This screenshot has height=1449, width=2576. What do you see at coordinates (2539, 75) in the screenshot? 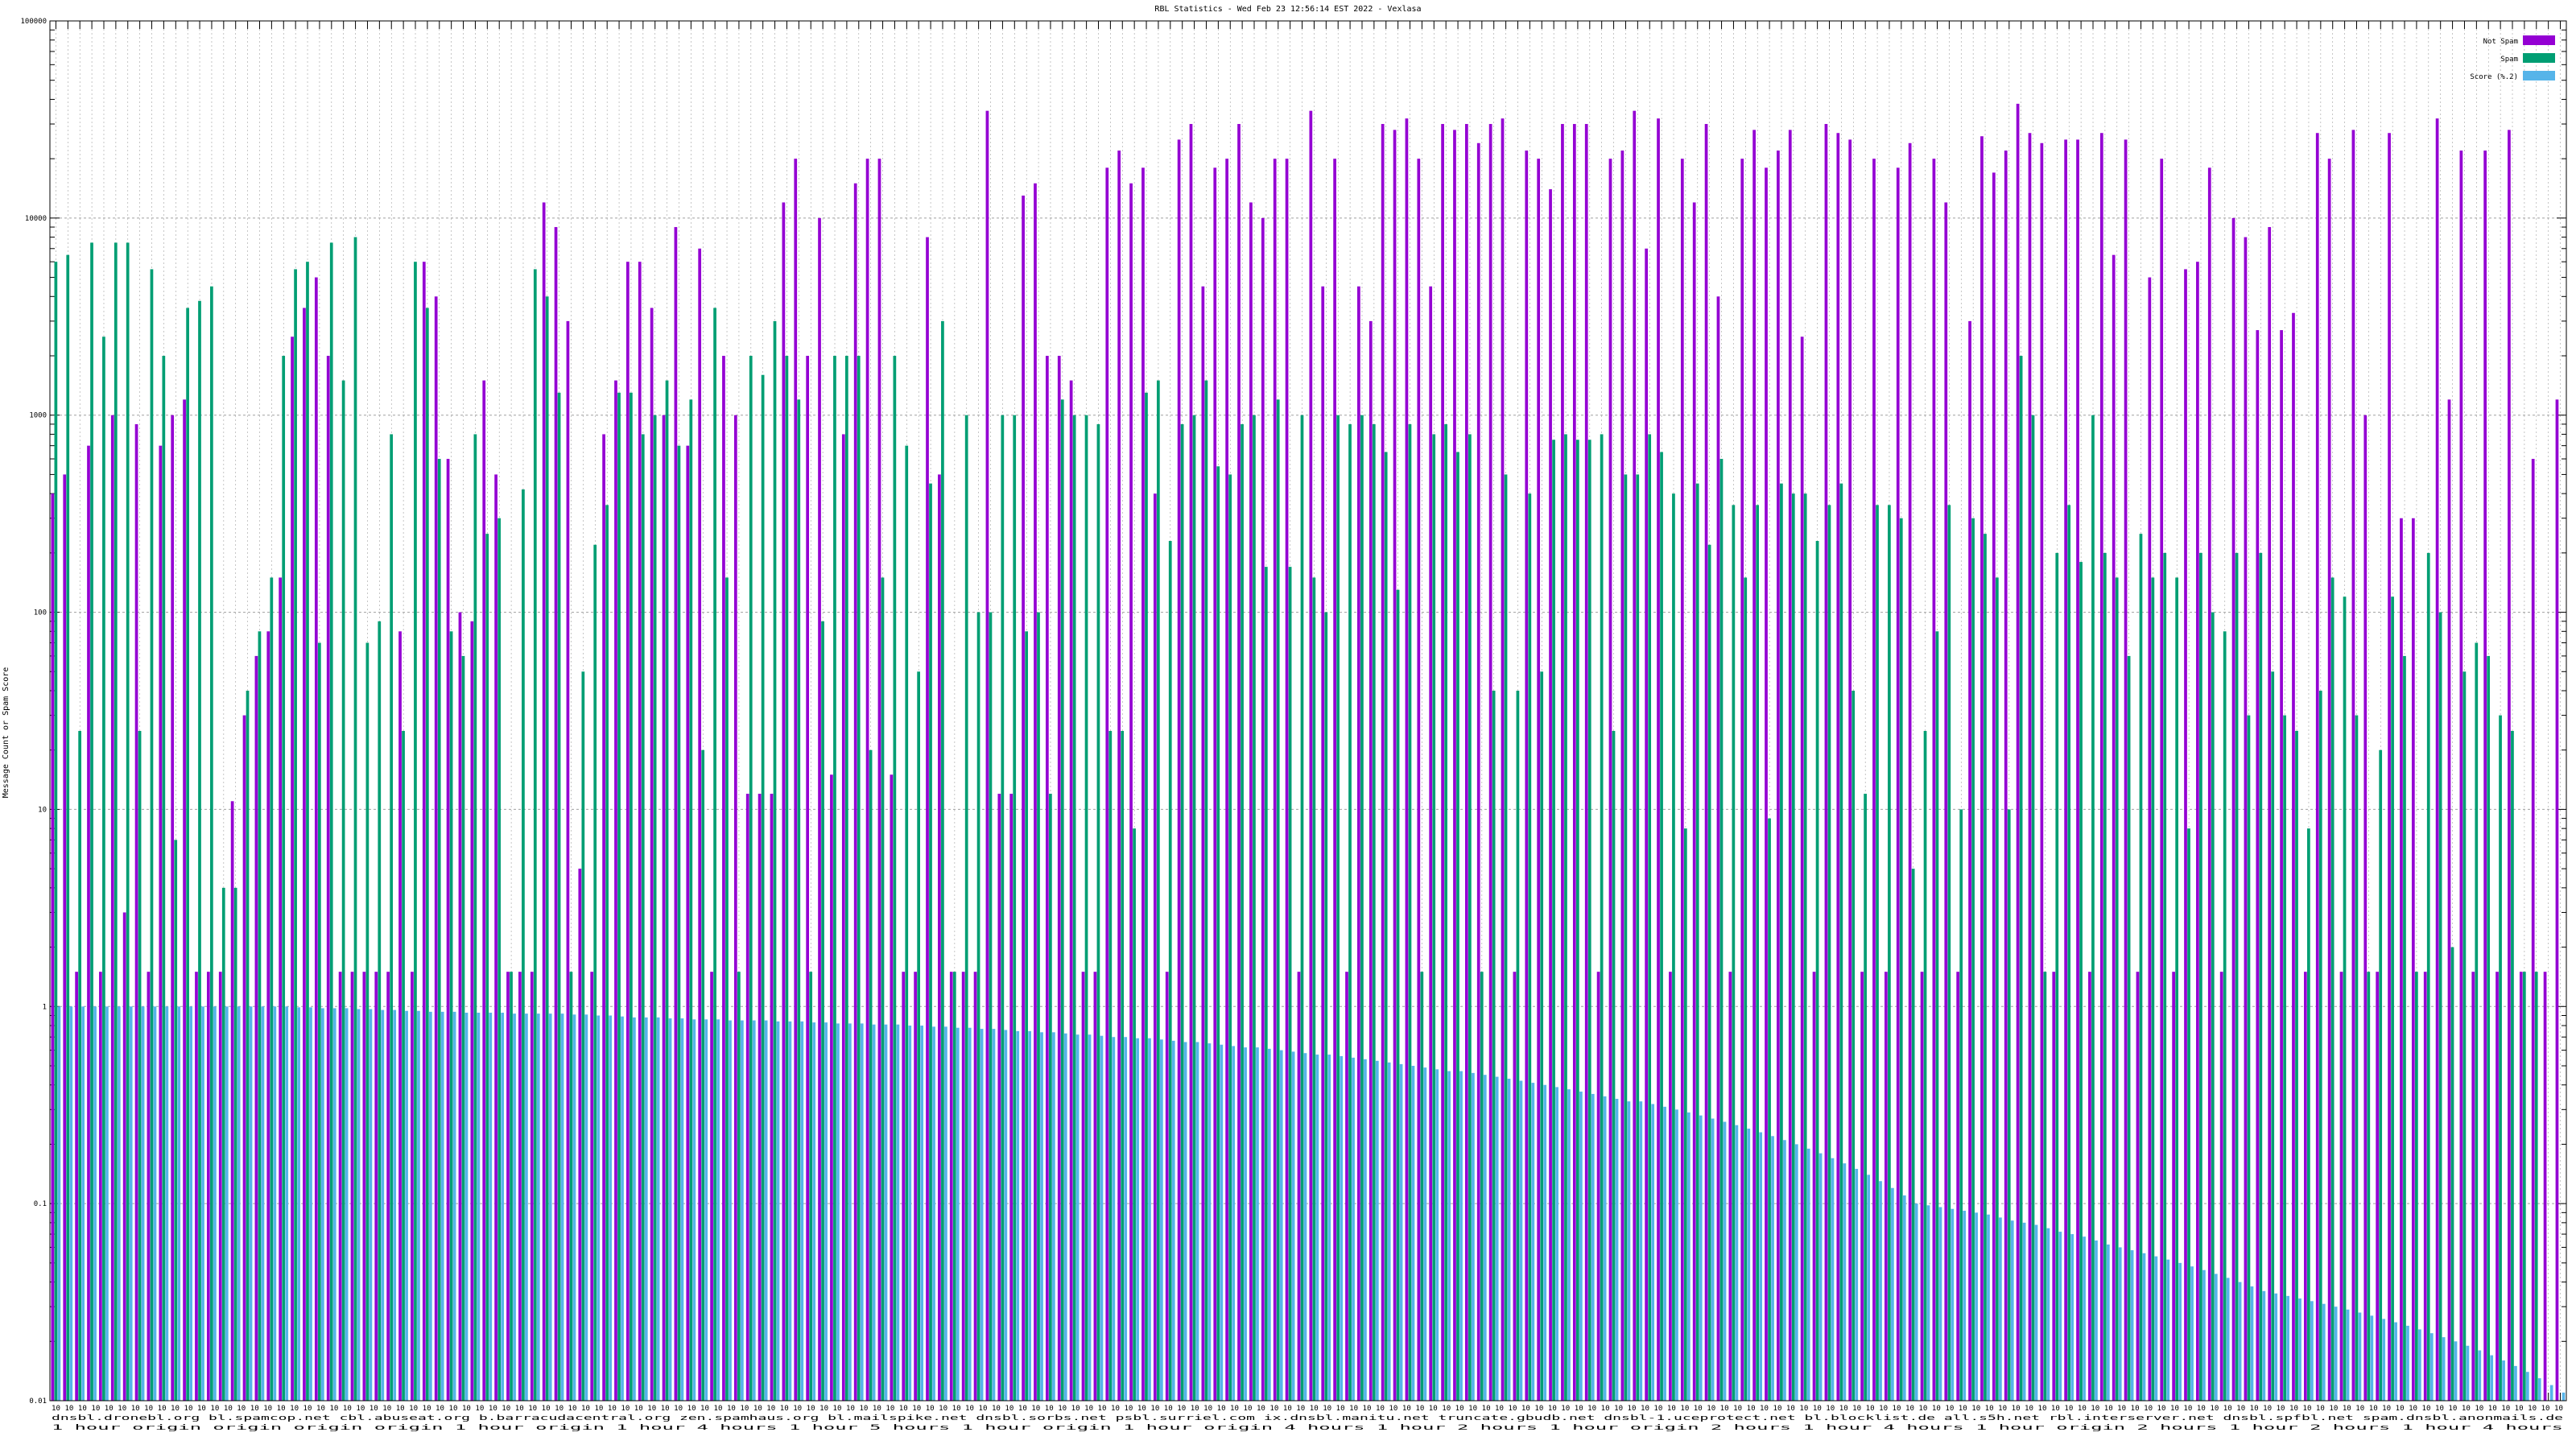
I see `legend-swatch` at bounding box center [2539, 75].